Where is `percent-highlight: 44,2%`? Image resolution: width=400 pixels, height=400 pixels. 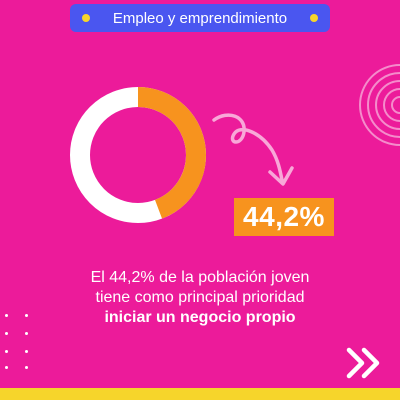
percent-highlight: 44,2% is located at coordinates (284, 217).